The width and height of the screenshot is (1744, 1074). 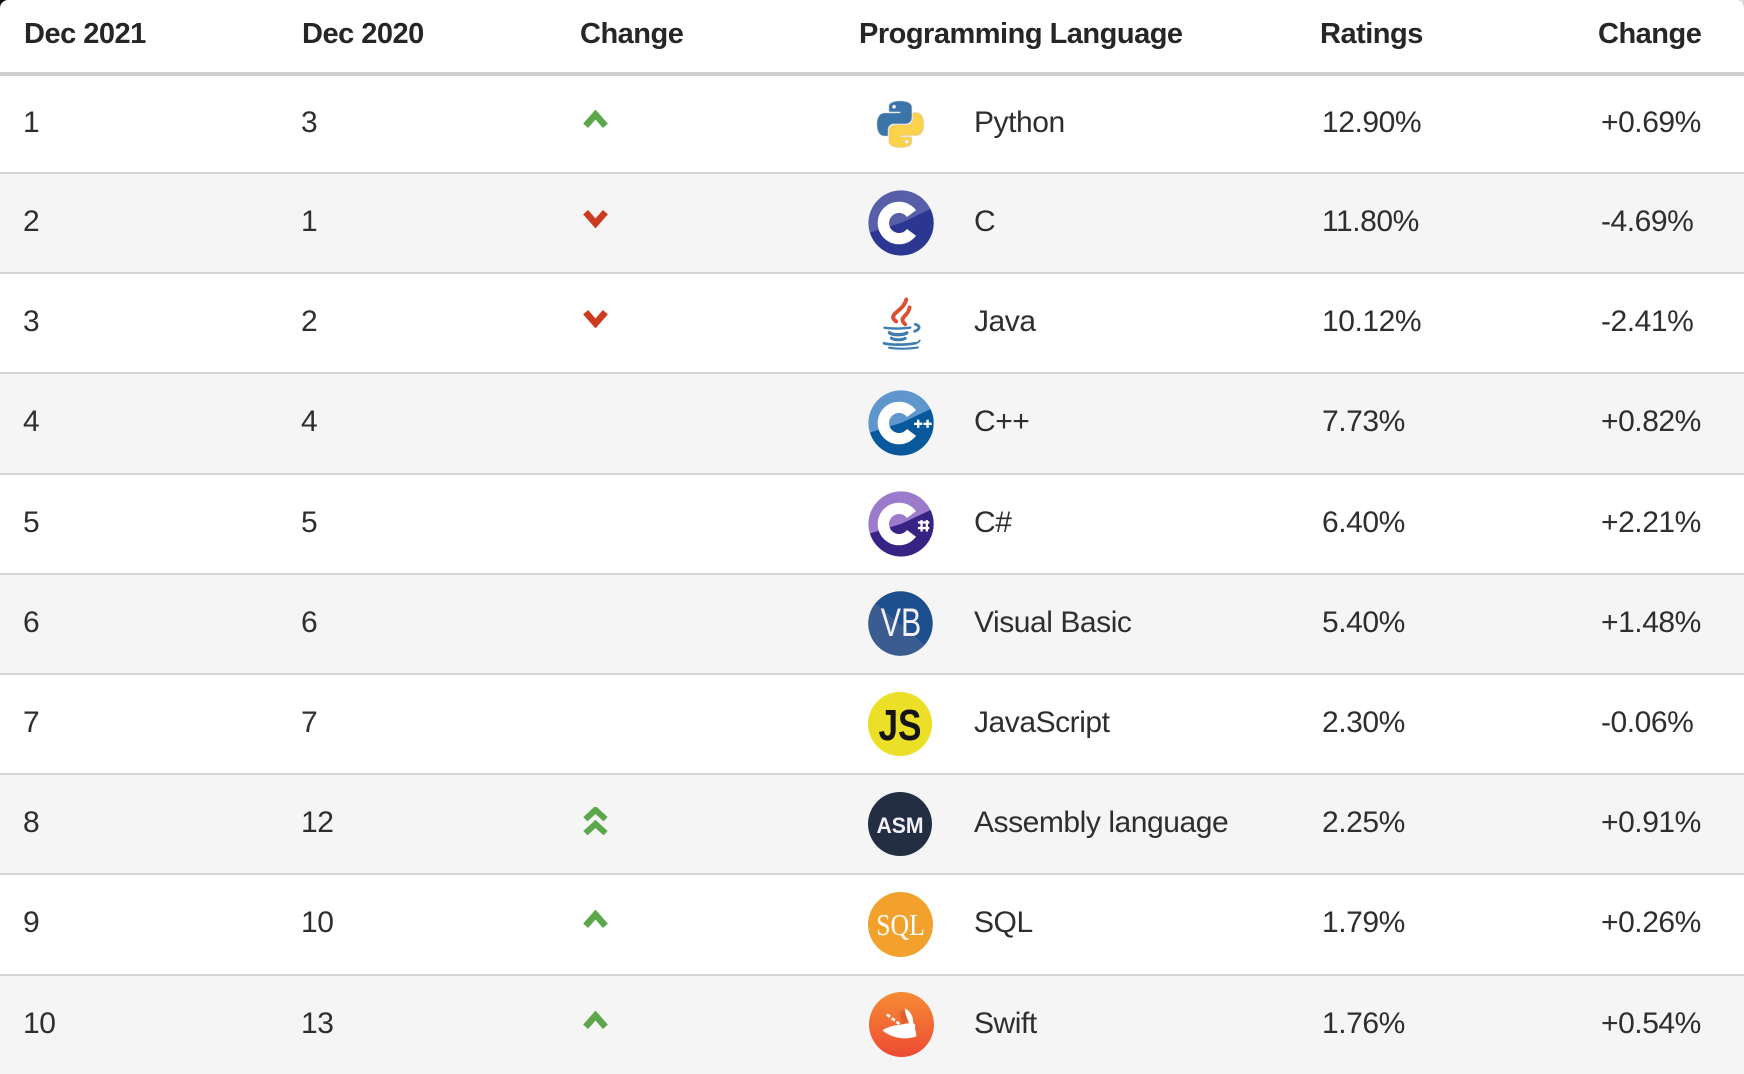 I want to click on svg-text: SQL, so click(x=900, y=925).